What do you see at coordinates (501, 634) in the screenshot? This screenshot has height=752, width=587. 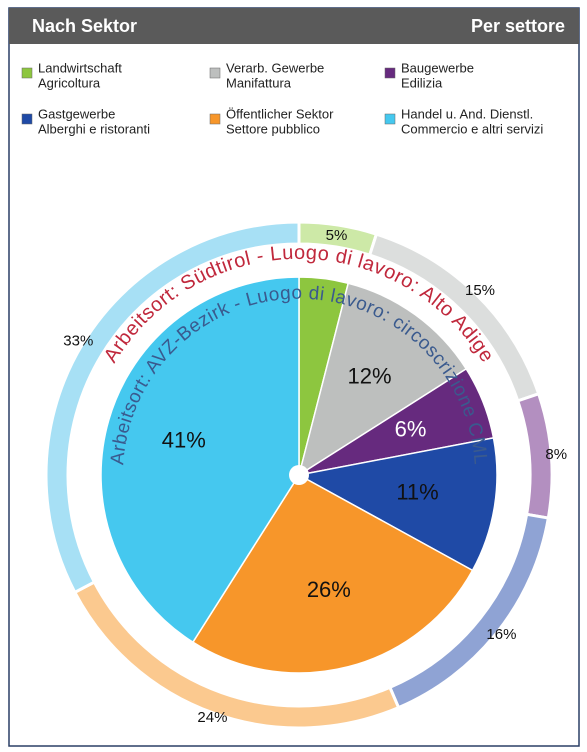 I see `value-label: 16%` at bounding box center [501, 634].